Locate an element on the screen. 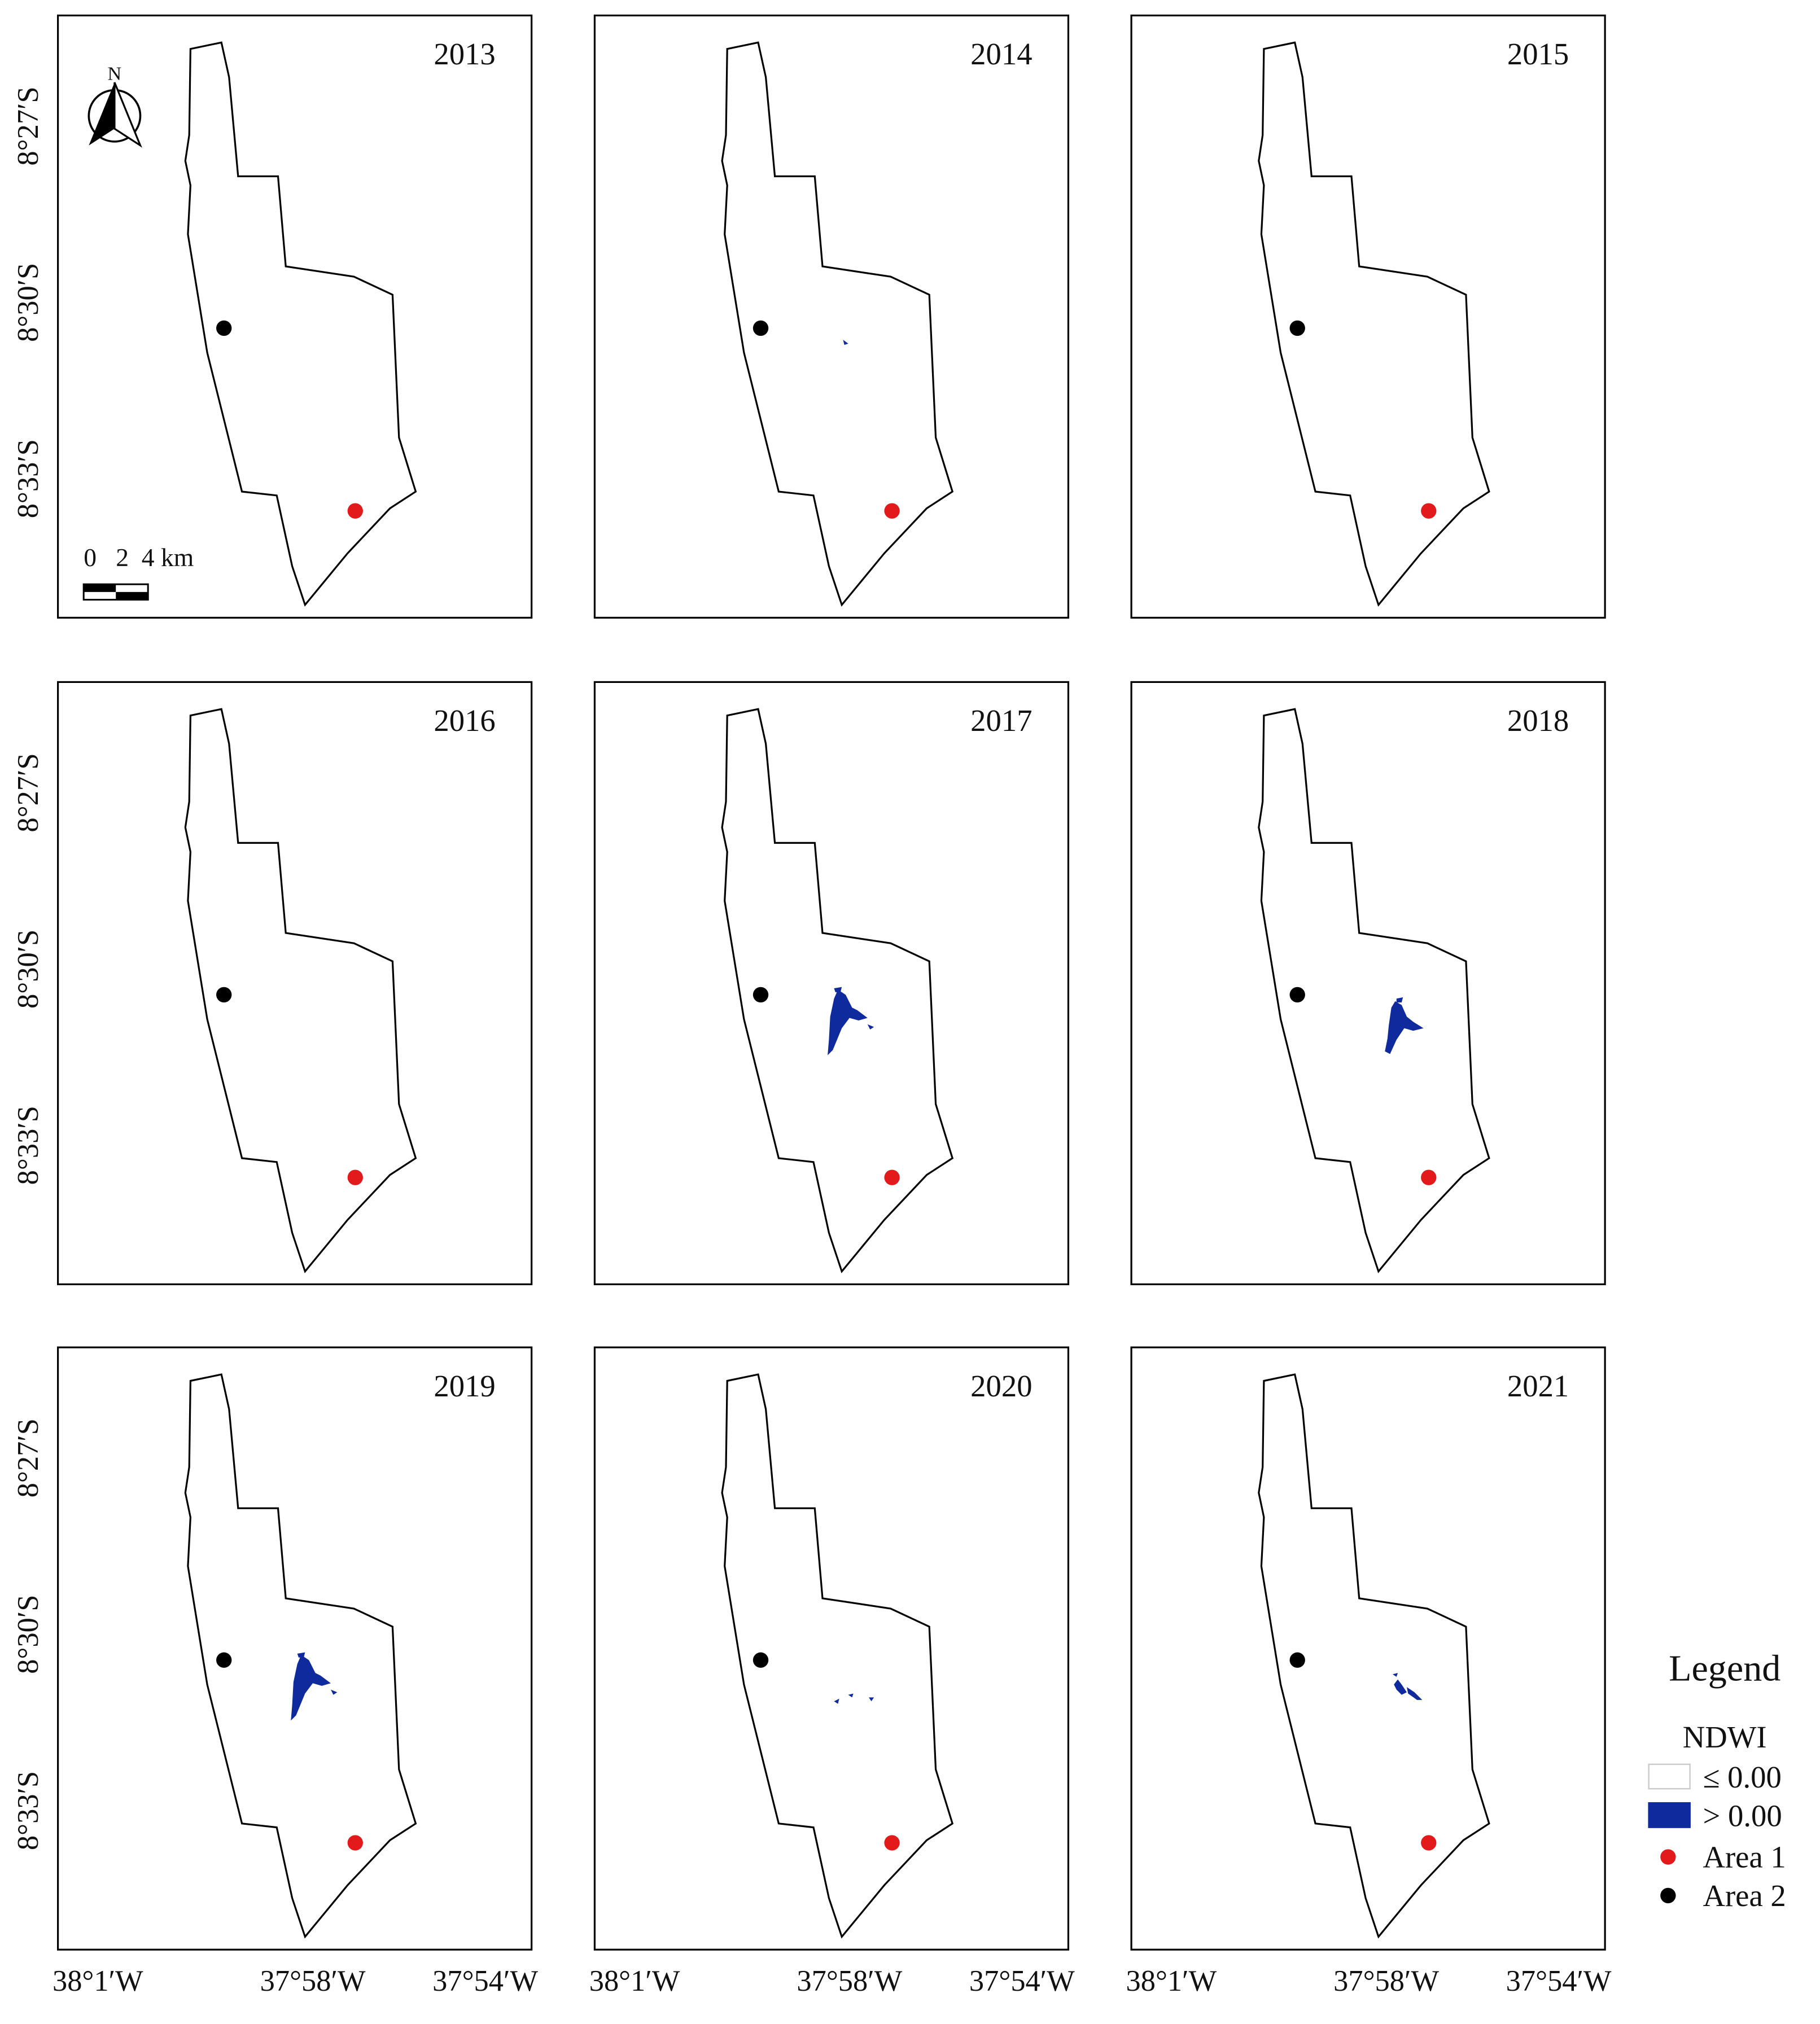 Image resolution: width=1820 pixels, height=2024 pixels. legend-item-label: ≤ 0.00 is located at coordinates (1742, 1777).